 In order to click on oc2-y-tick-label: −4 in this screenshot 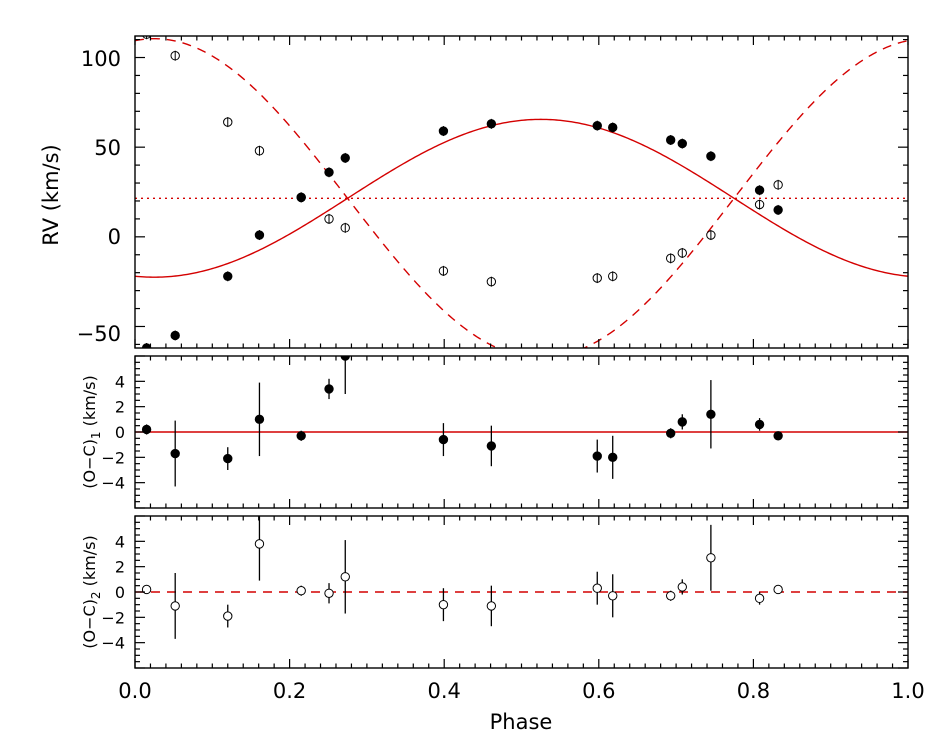, I will do `click(113, 643)`.